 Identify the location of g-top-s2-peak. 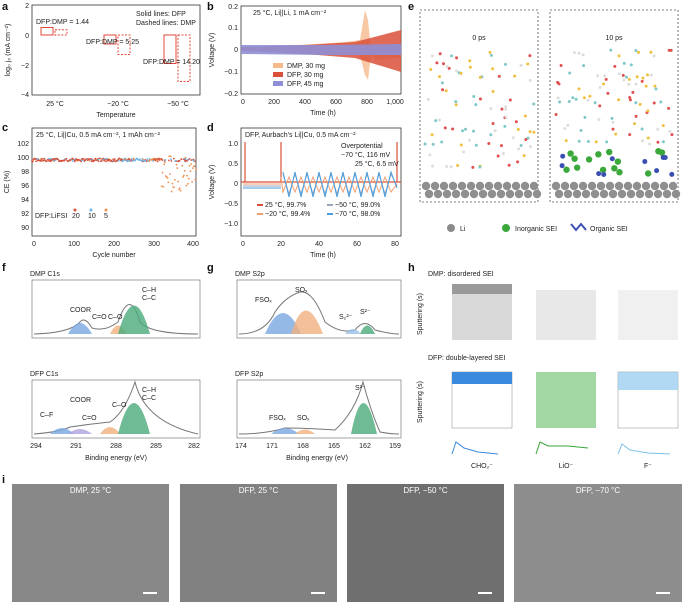
(353, 331).